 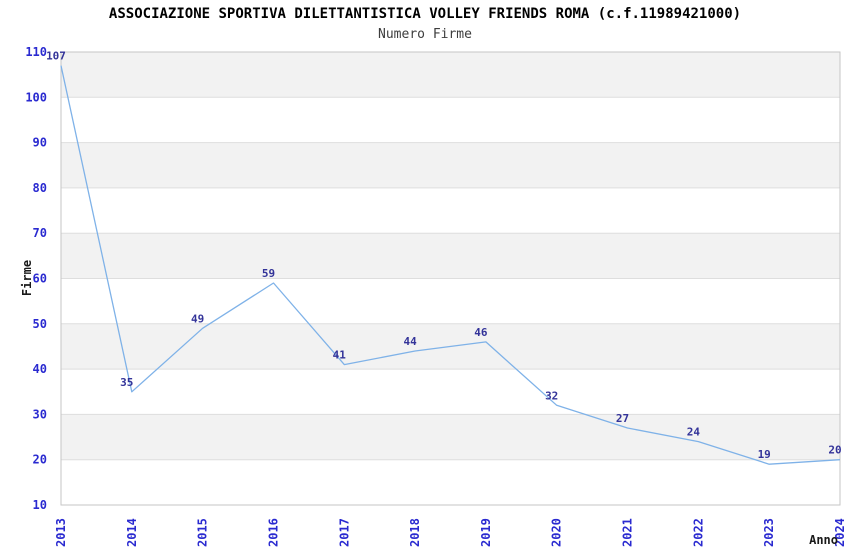 I want to click on data-point-label: 44, so click(x=410, y=341).